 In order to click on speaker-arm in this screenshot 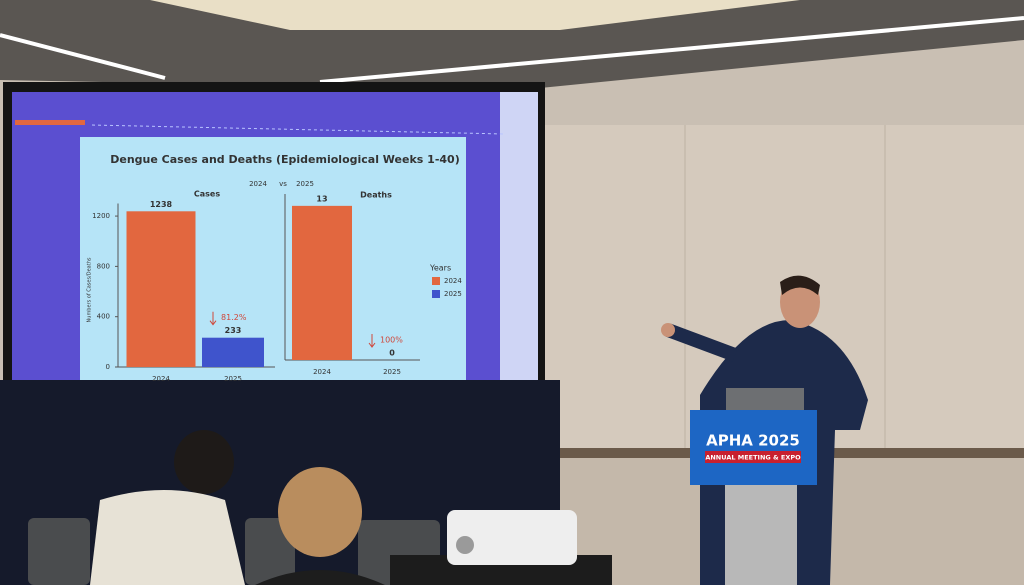, I will do `click(701, 342)`.